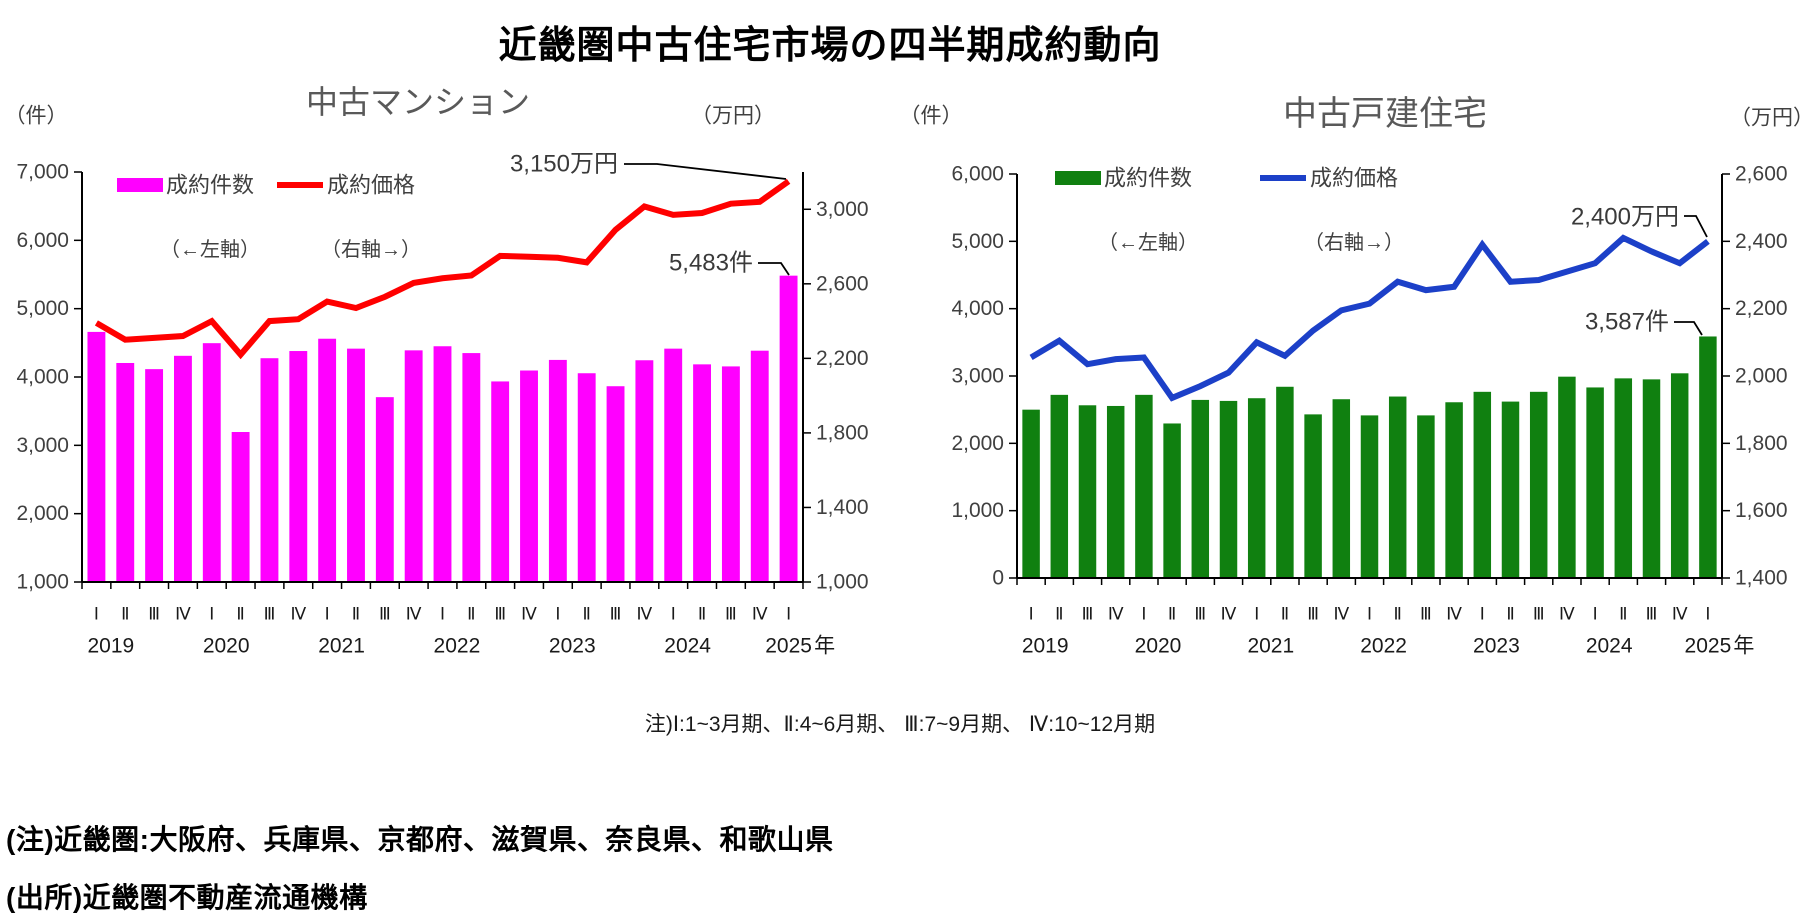 This screenshot has height=915, width=1812. I want to click on kodate-callout-1: 3,587件, so click(1627, 322).